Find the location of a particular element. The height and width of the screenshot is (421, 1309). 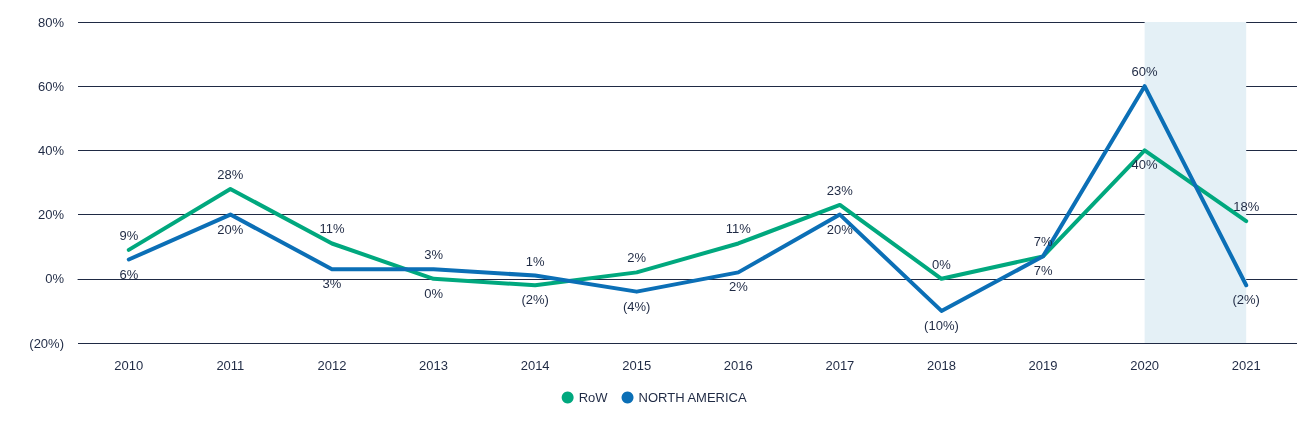

y-tick-label: 40% is located at coordinates (51, 150).